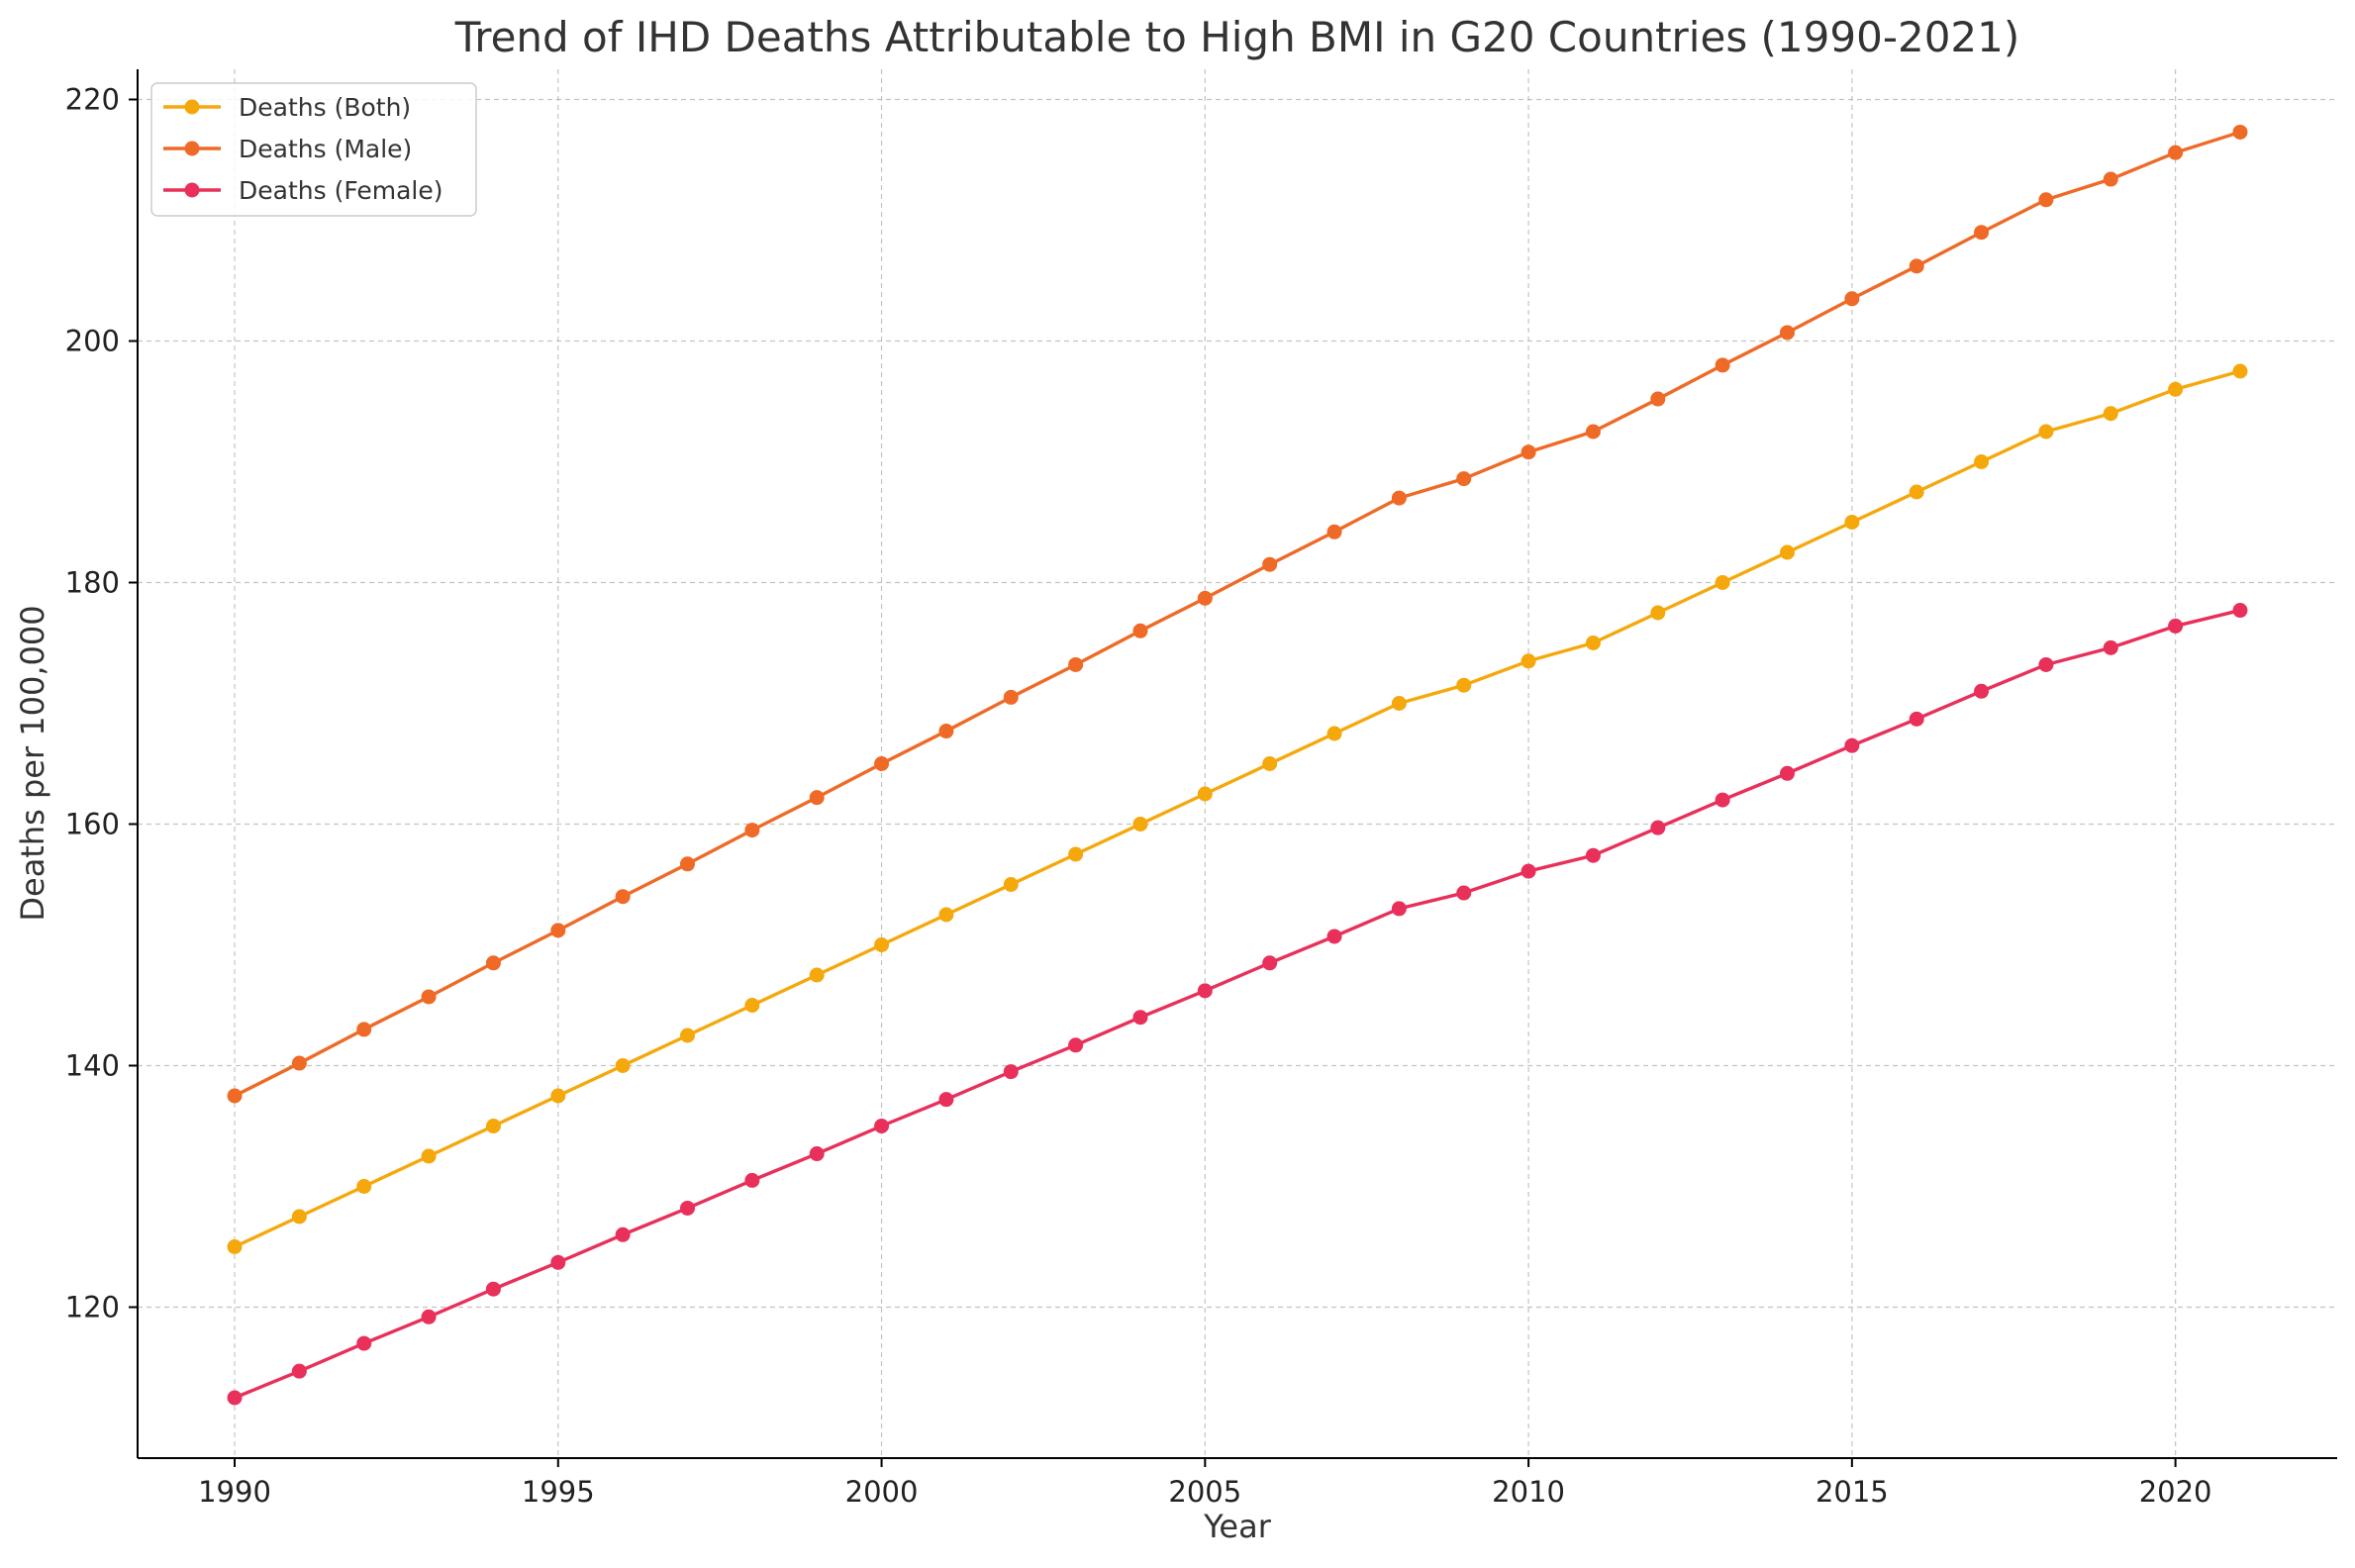  Describe the element at coordinates (1204, 1492) in the screenshot. I see `x-tick-label: 2005` at that location.